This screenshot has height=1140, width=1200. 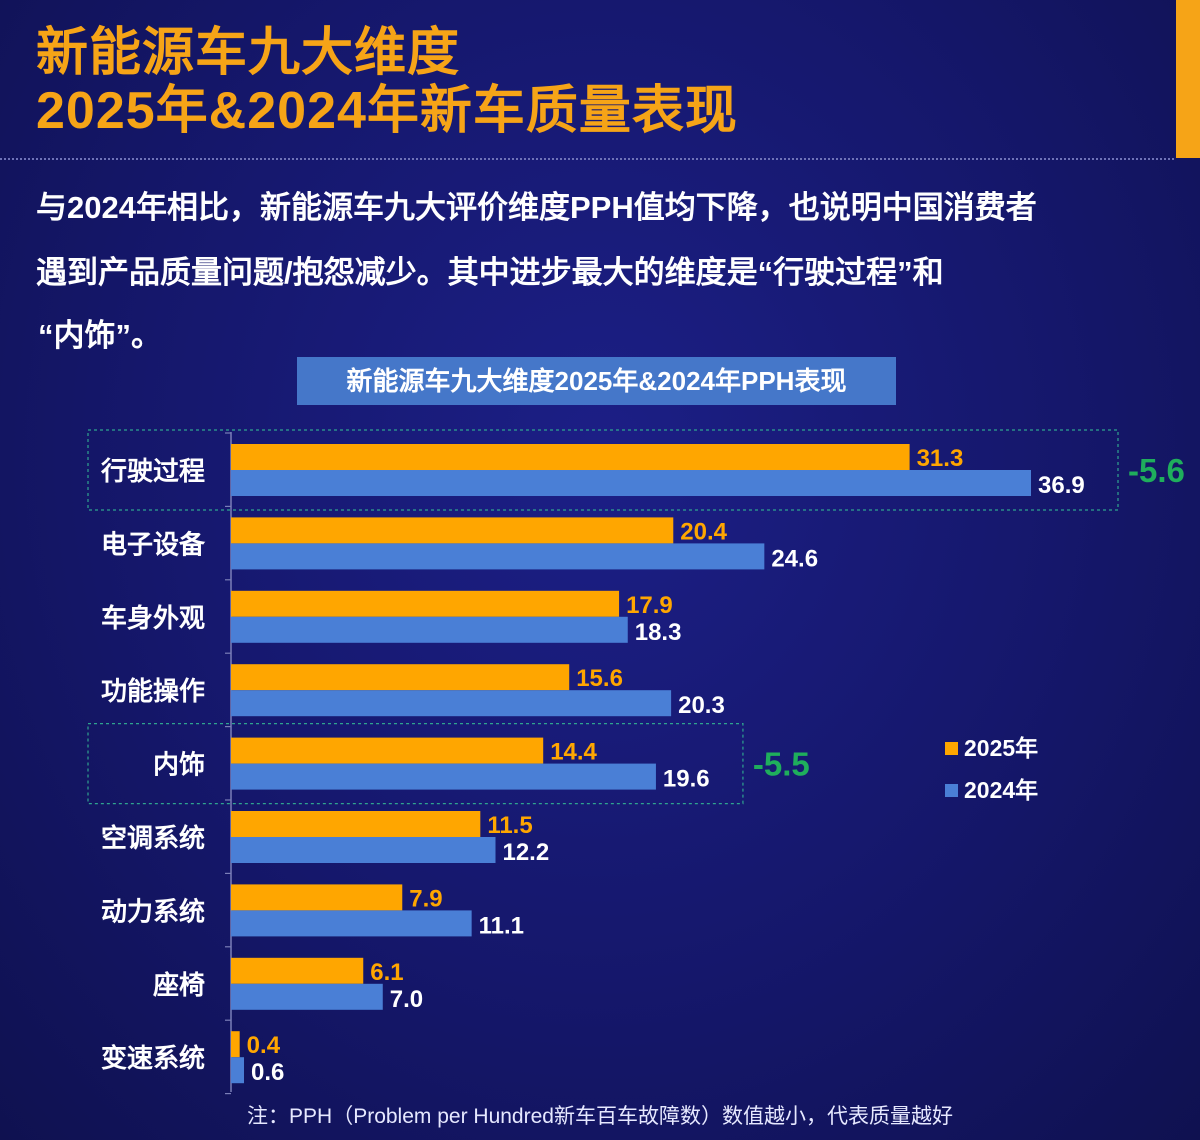 What do you see at coordinates (573, 752) in the screenshot?
I see `value-label-2025: 14.4` at bounding box center [573, 752].